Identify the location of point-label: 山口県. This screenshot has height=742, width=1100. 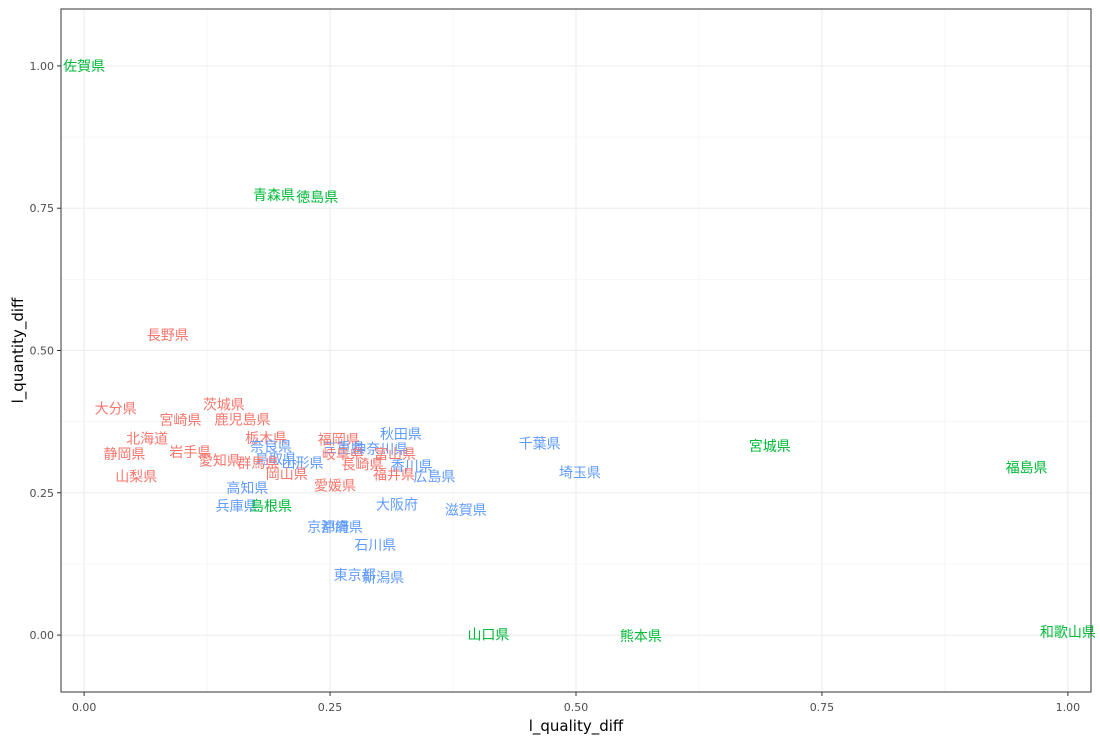
(488, 636).